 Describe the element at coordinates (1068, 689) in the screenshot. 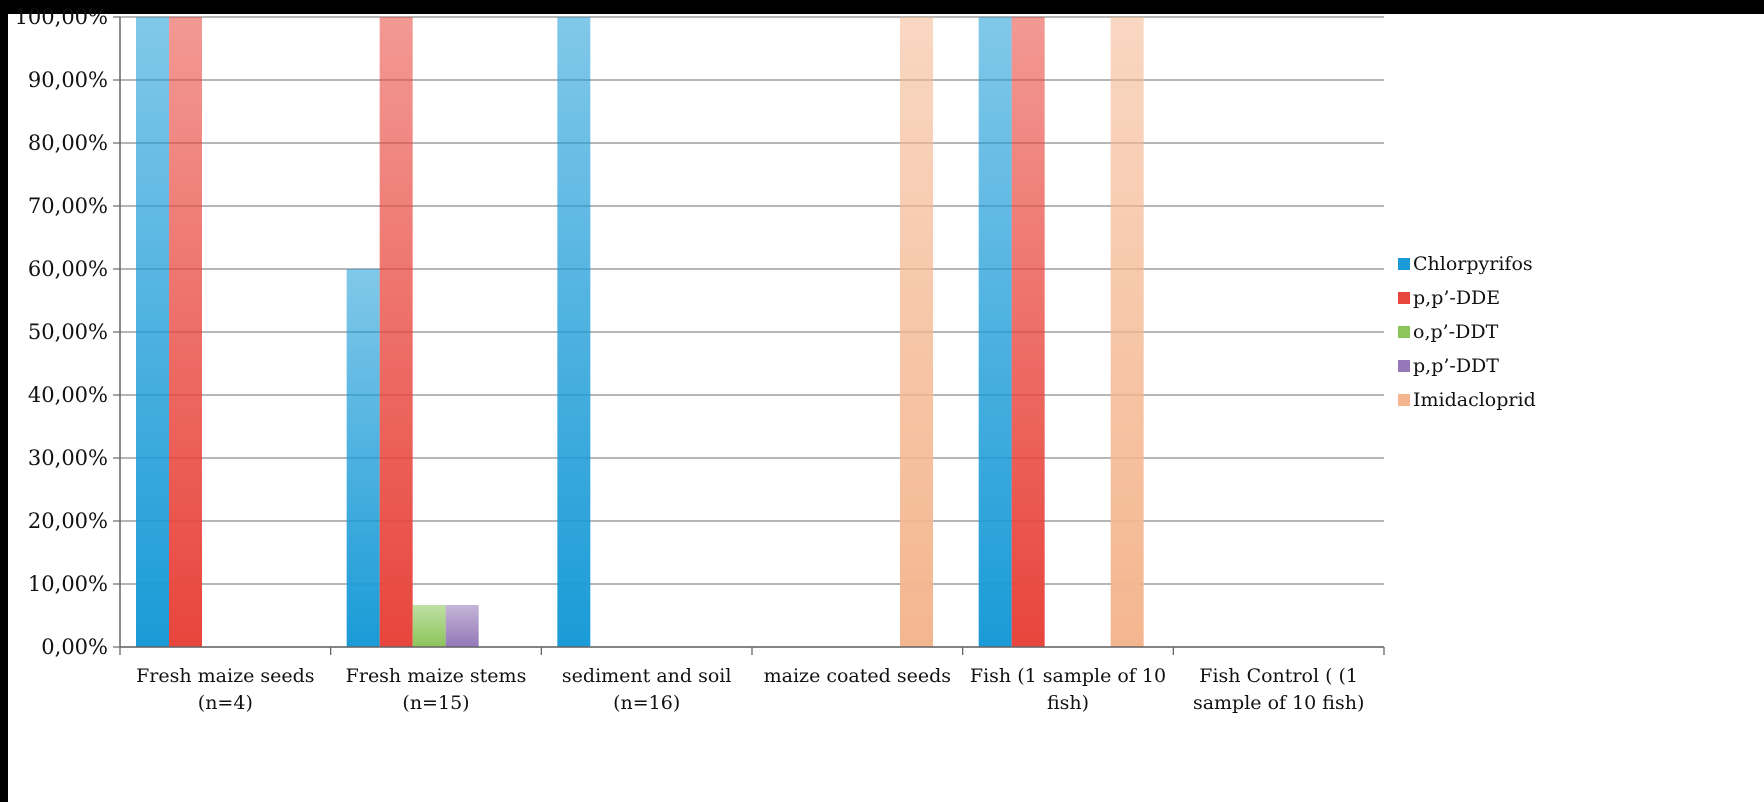

I see `x-category-label: Fish (1 sample of 10 fish)` at that location.